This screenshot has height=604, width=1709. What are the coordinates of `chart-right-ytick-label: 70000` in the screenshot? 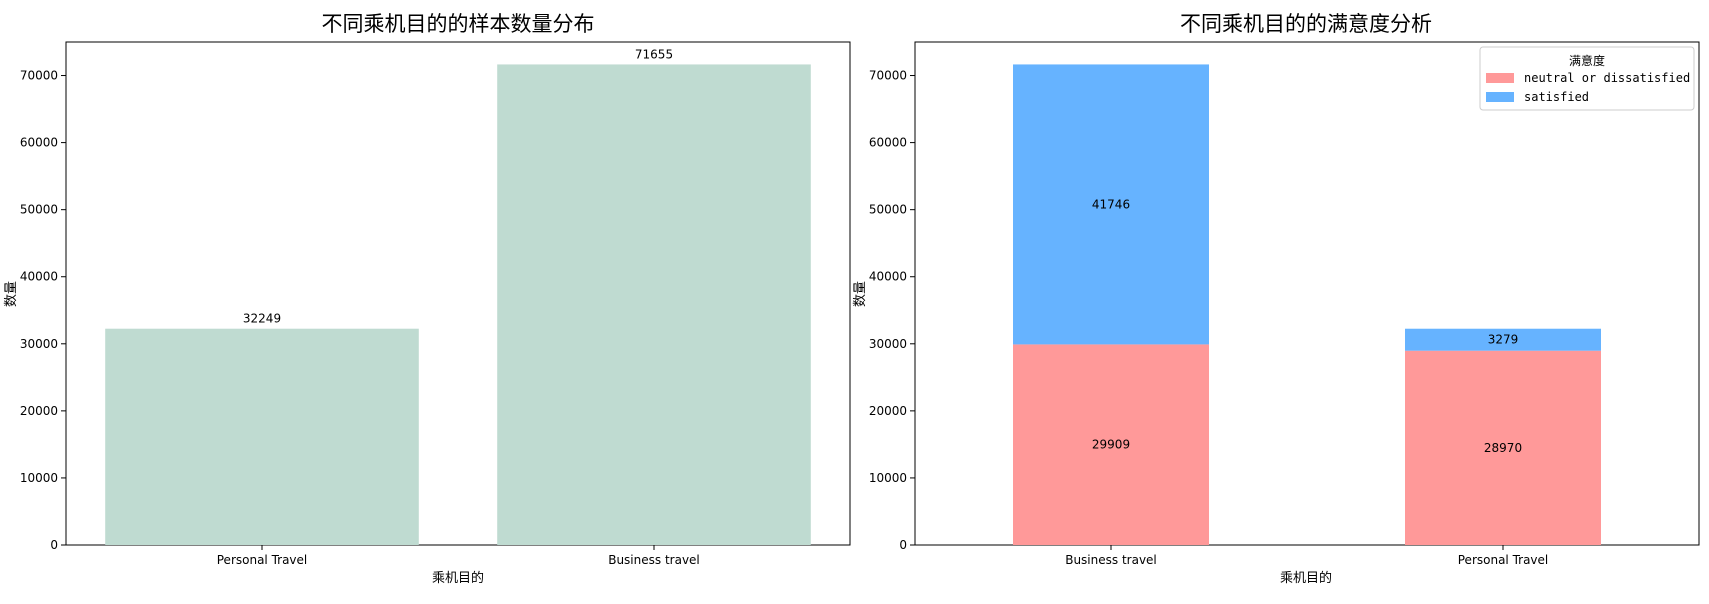 It's located at (888, 76).